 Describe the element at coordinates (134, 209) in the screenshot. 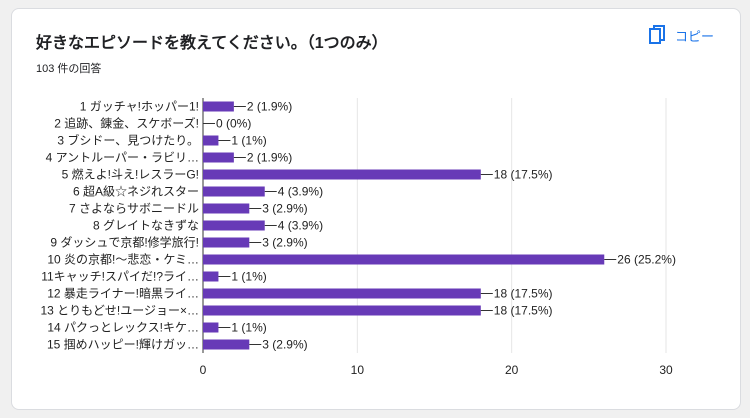

I see `category-label: 7 さよならサボニードル` at that location.